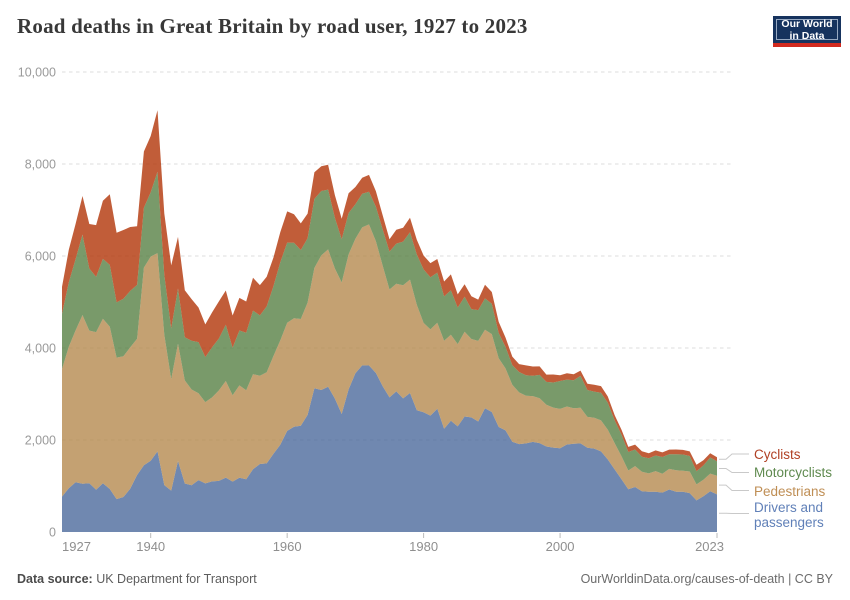 The height and width of the screenshot is (600, 850). What do you see at coordinates (40, 257) in the screenshot?
I see `y-tick-label-6000: 6,000` at bounding box center [40, 257].